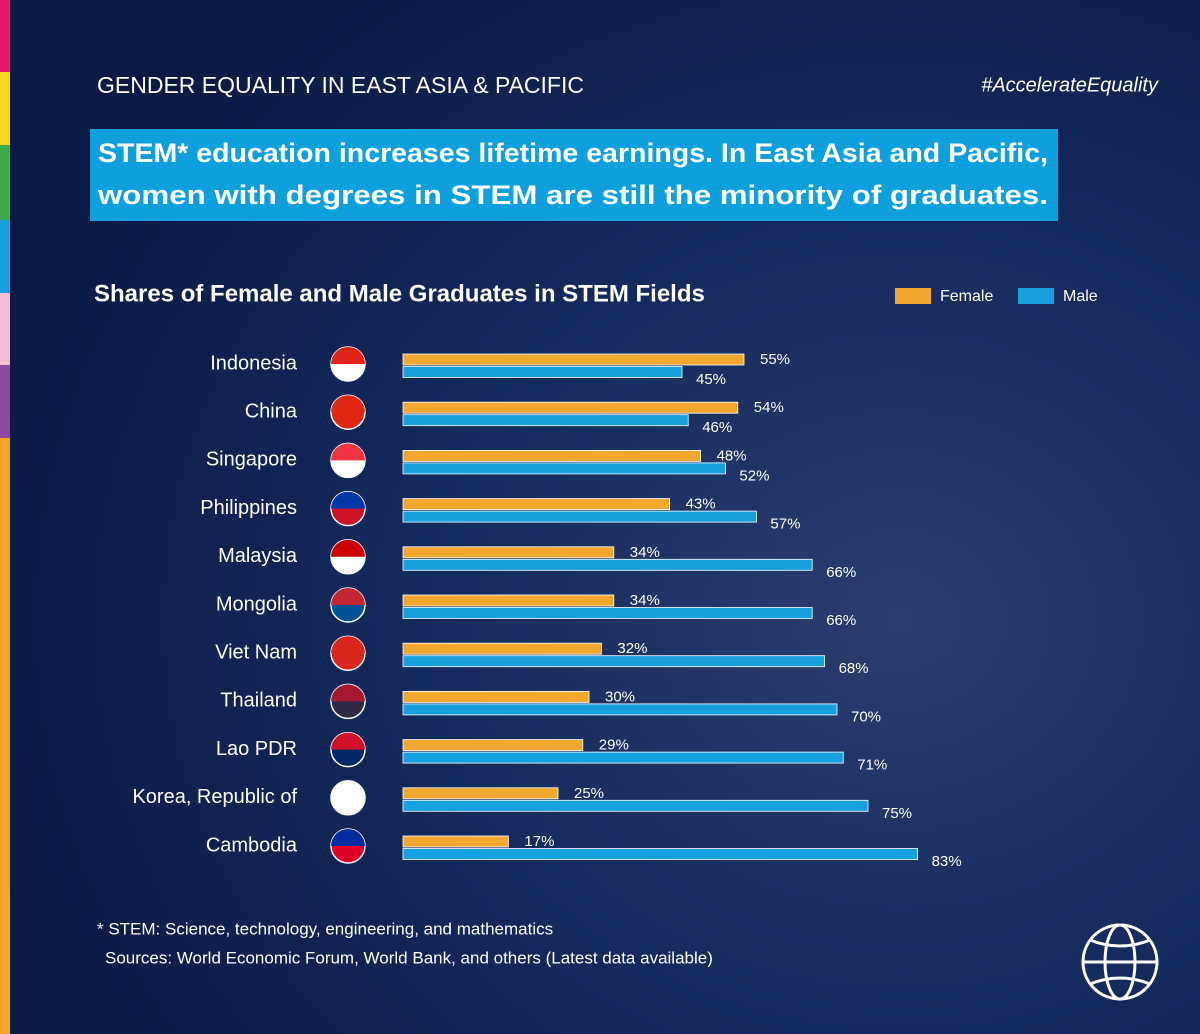  What do you see at coordinates (271, 411) in the screenshot?
I see `category-label: China` at bounding box center [271, 411].